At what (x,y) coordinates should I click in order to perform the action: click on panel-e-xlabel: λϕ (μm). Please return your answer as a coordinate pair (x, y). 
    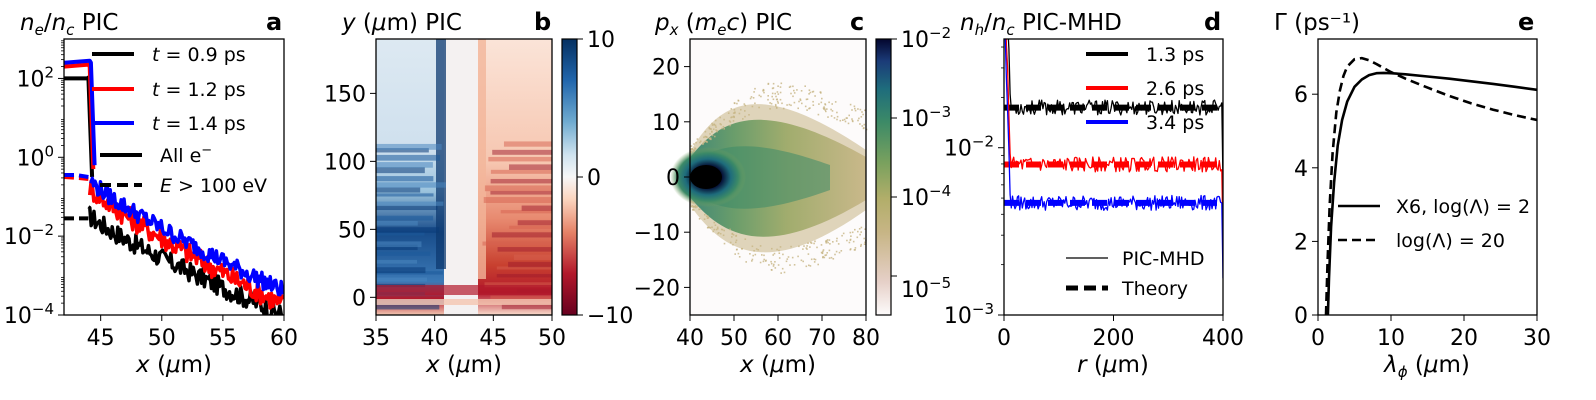
    Looking at the image, I should click on (1426, 366).